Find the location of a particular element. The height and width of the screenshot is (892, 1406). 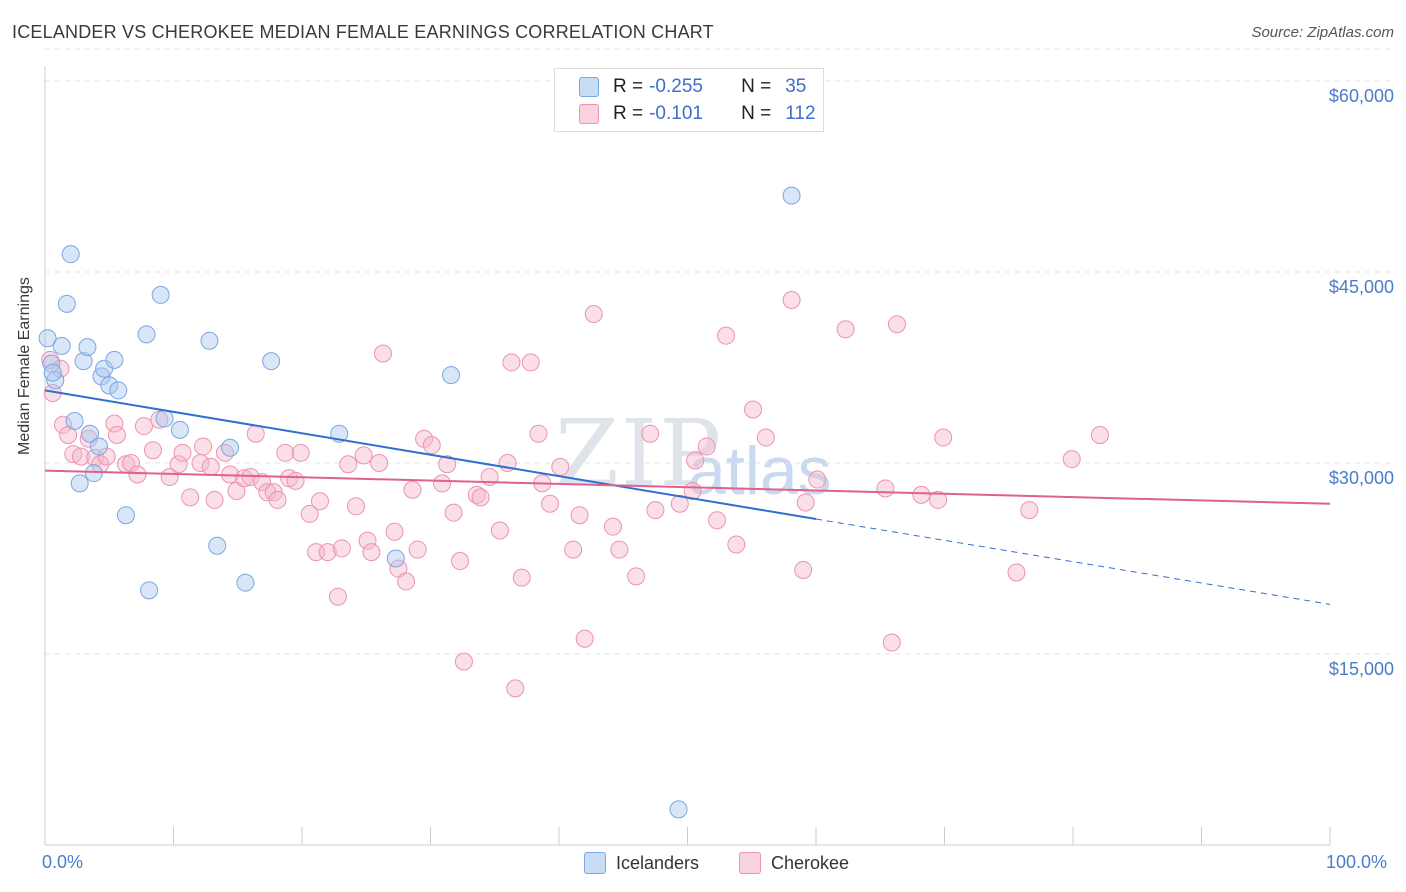

legend-row-cherokee: R = -0.101 N = 112 is located at coordinates (697, 114).